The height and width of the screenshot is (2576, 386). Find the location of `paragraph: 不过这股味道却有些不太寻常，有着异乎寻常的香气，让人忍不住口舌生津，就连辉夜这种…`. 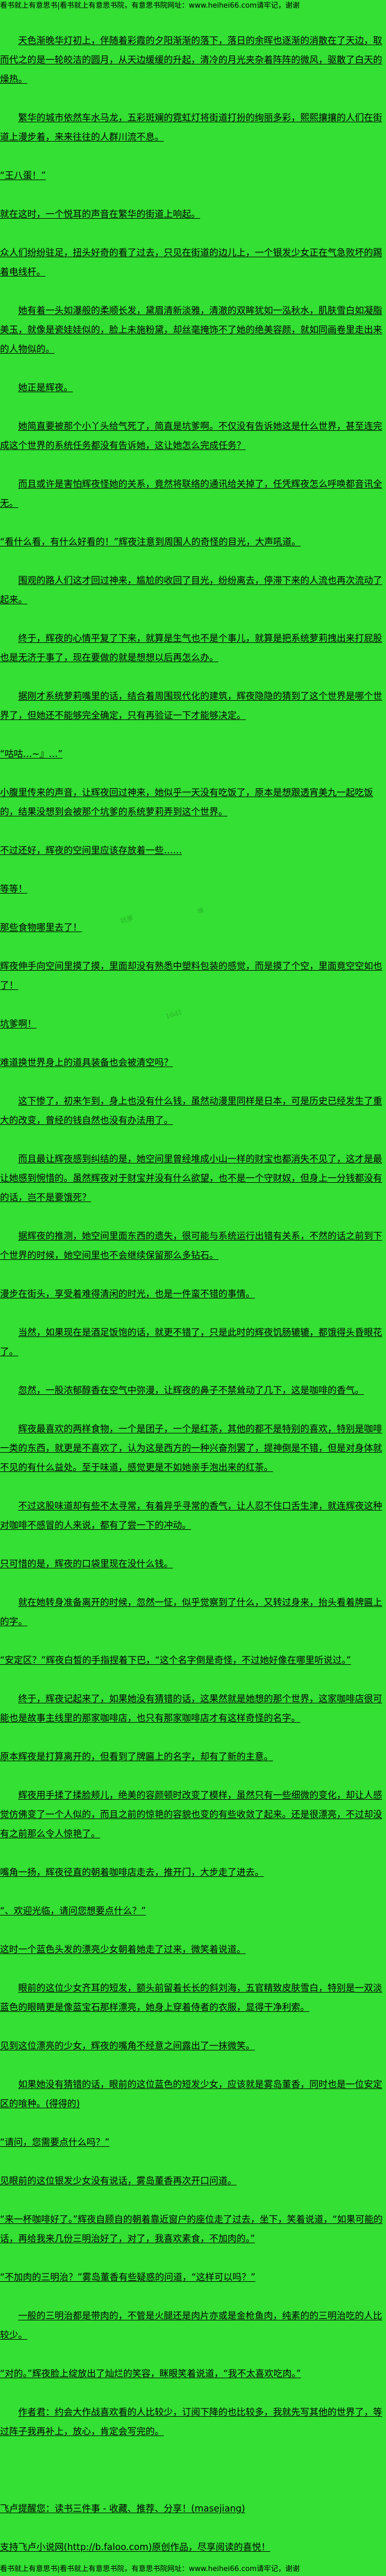

paragraph: 不过这股味道却有些不太寻常，有着异乎寻常的香气，让人忍不住口舌生津，就连辉夜这种… is located at coordinates (191, 1515).